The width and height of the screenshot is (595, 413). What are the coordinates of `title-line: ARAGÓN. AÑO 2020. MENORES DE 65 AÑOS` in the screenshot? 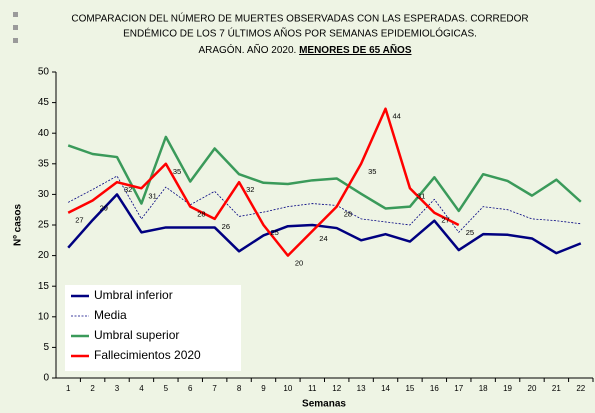 It's located at (304, 49).